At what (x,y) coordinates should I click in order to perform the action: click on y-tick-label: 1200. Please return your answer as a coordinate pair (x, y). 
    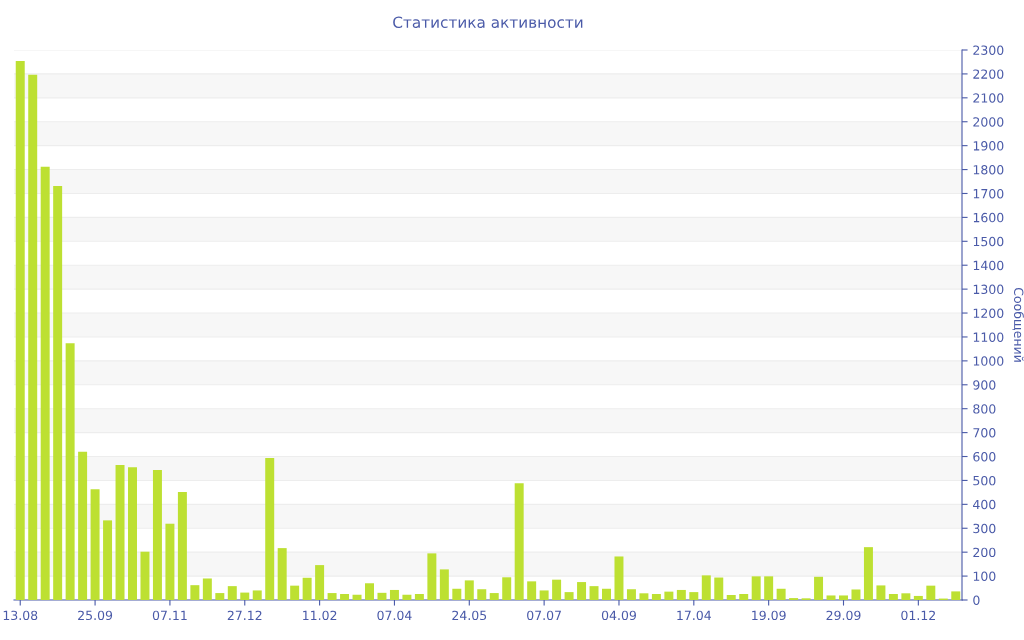
    Looking at the image, I should click on (988, 313).